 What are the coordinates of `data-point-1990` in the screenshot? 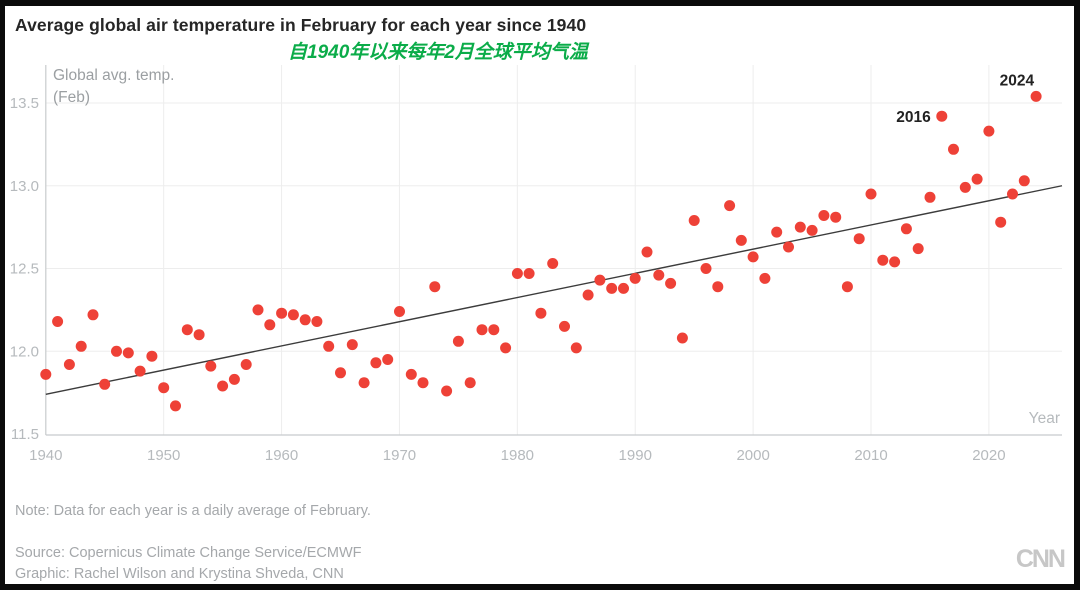 It's located at (635, 278).